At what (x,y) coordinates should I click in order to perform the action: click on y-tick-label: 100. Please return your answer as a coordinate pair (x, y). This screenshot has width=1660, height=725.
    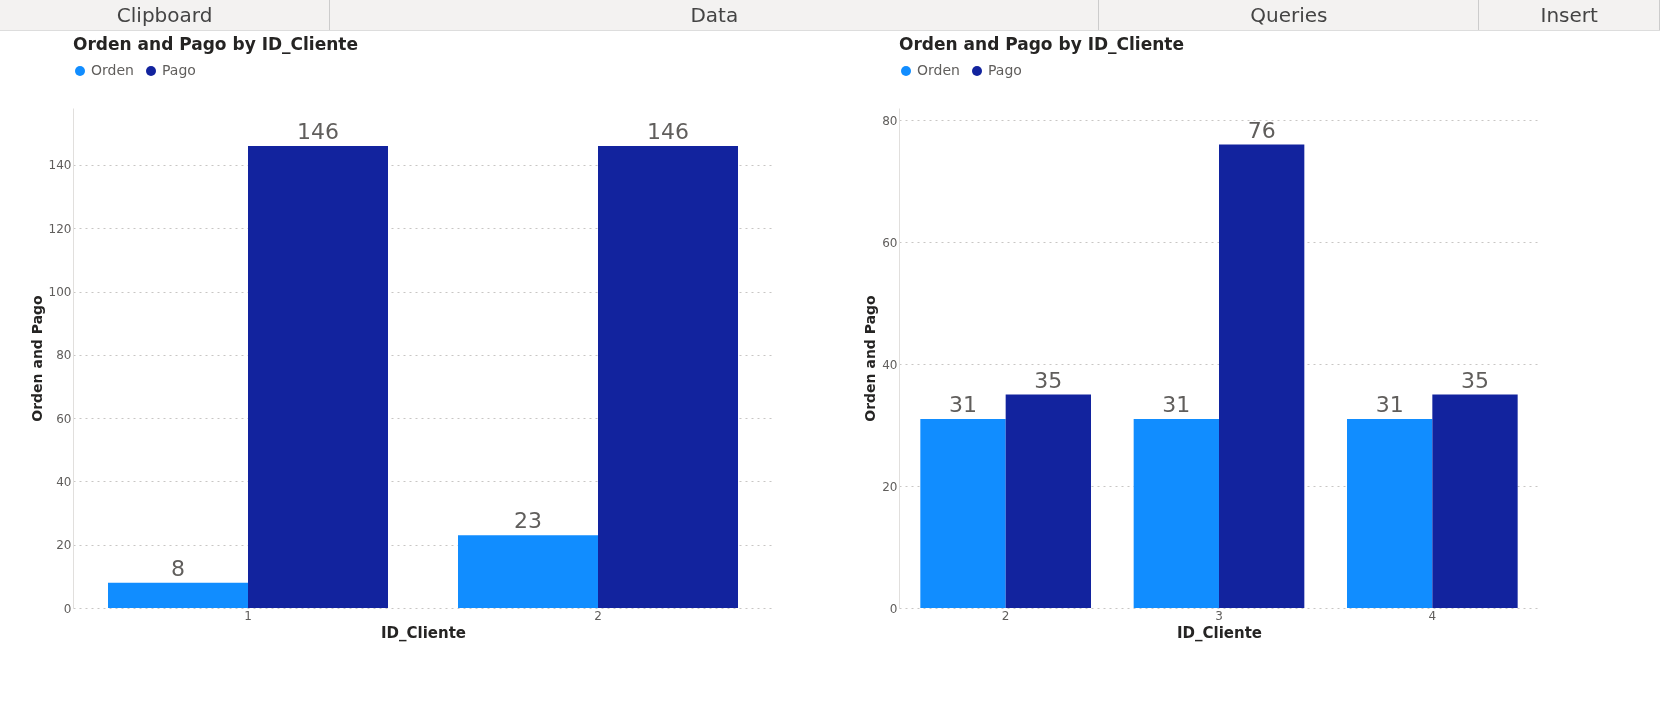
    Looking at the image, I should click on (60, 292).